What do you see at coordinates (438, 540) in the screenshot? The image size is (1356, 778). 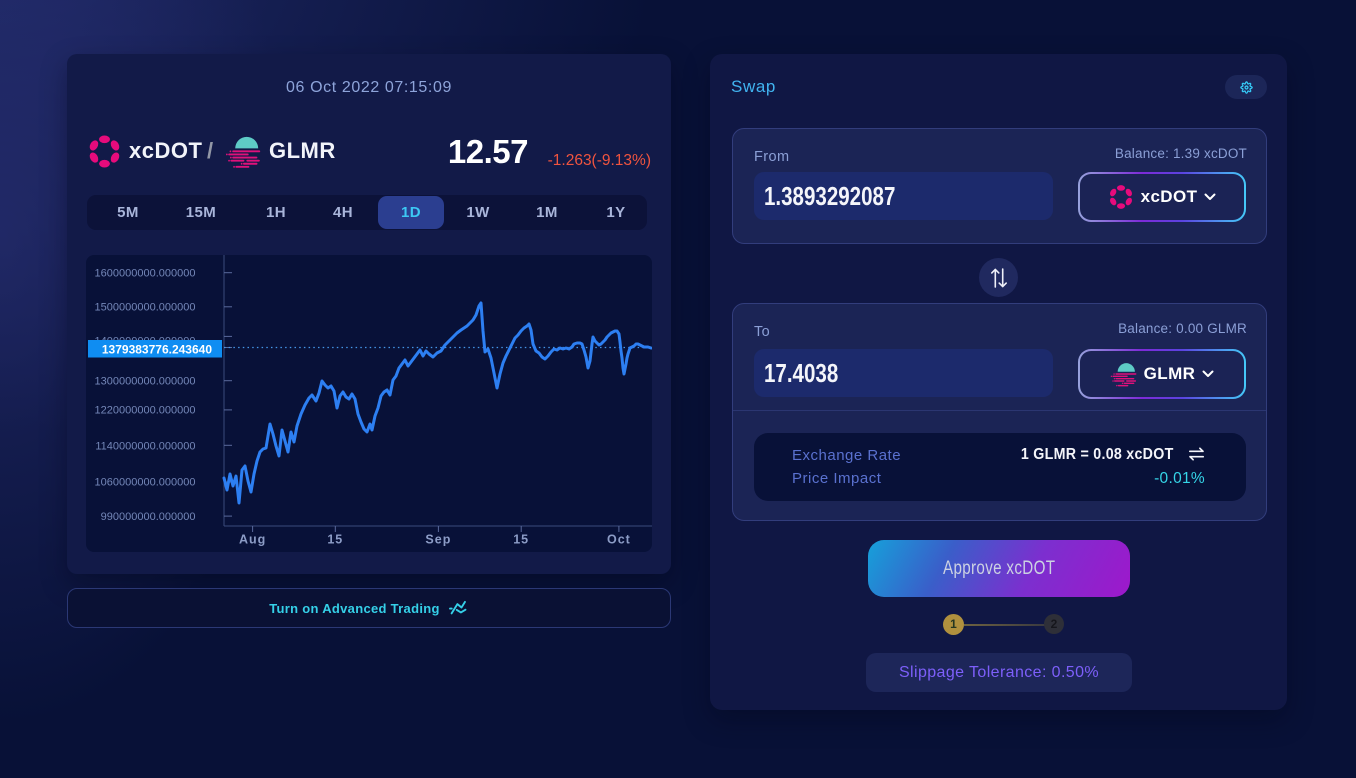 I see `svg-text: Sep` at bounding box center [438, 540].